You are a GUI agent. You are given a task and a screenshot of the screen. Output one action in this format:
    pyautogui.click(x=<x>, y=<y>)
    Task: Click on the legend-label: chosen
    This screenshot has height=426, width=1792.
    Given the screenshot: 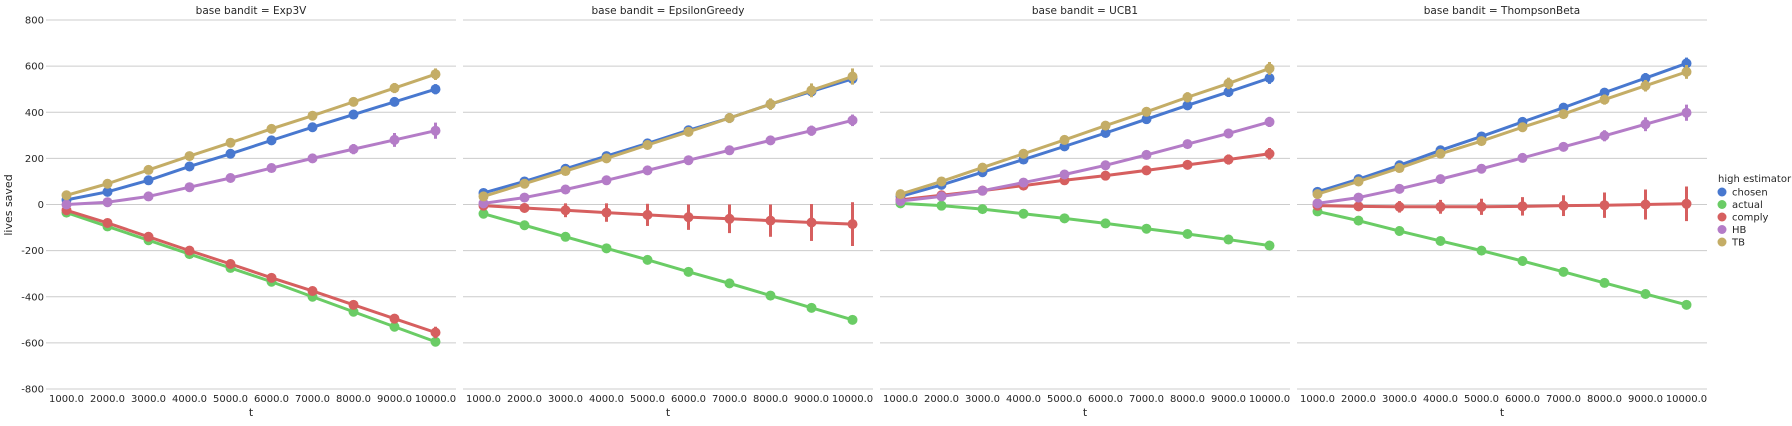 What is the action you would take?
    pyautogui.click(x=1750, y=193)
    